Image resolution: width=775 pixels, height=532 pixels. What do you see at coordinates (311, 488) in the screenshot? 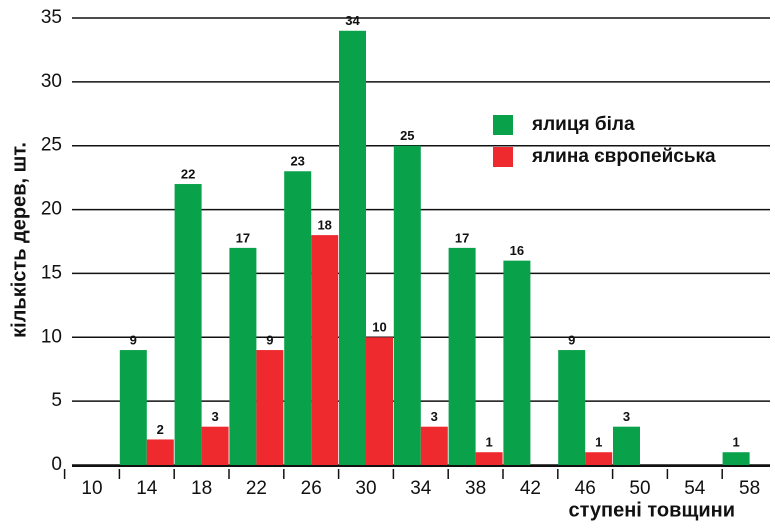
I see `x-tick-label: 26` at bounding box center [311, 488].